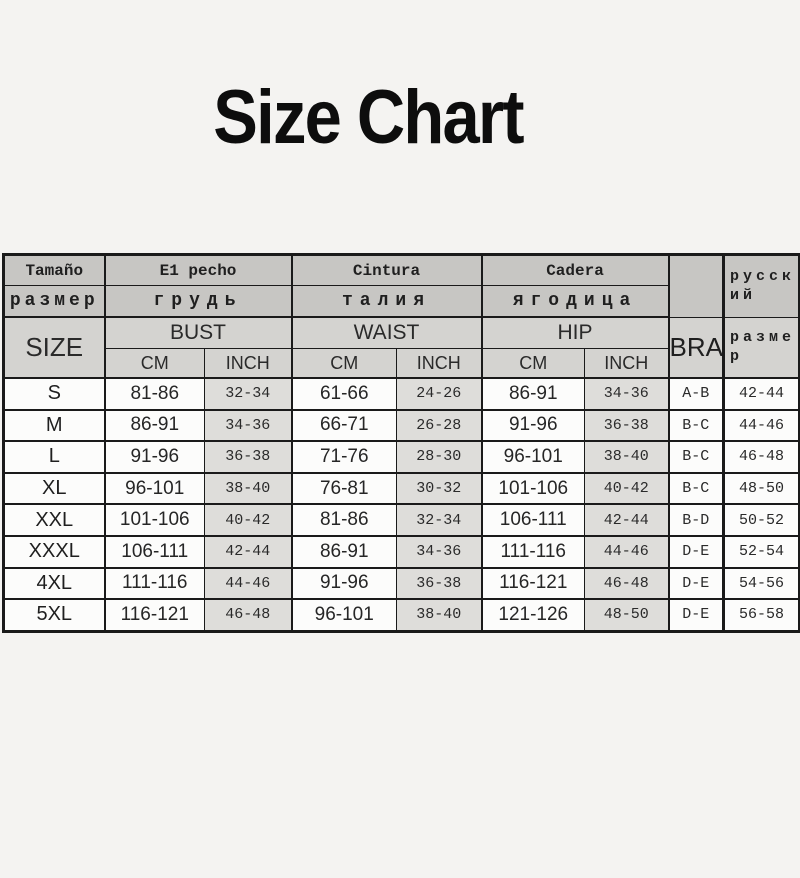  Describe the element at coordinates (439, 583) in the screenshot. I see `waist-inch-cell: 36-38` at that location.